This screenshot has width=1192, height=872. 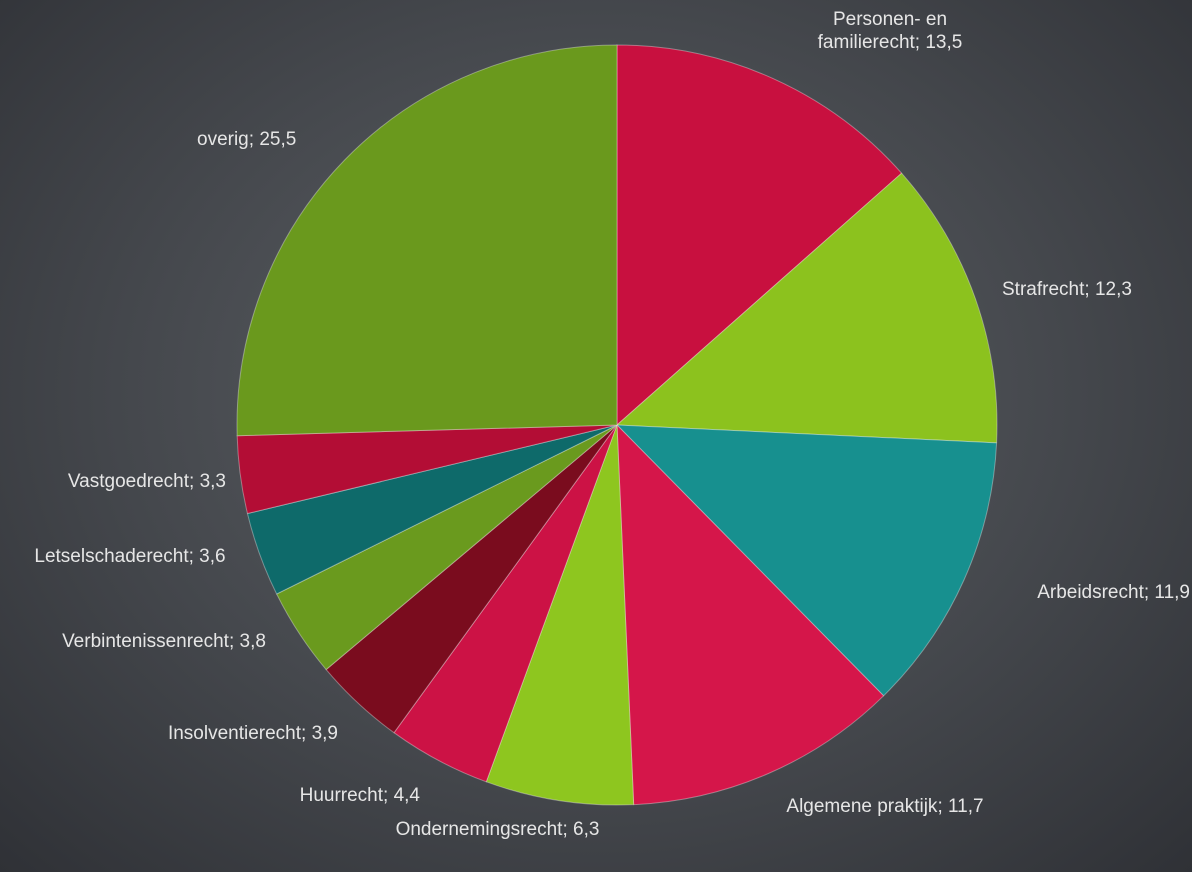 I want to click on category-name: Letselschaderecht, so click(x=111, y=556).